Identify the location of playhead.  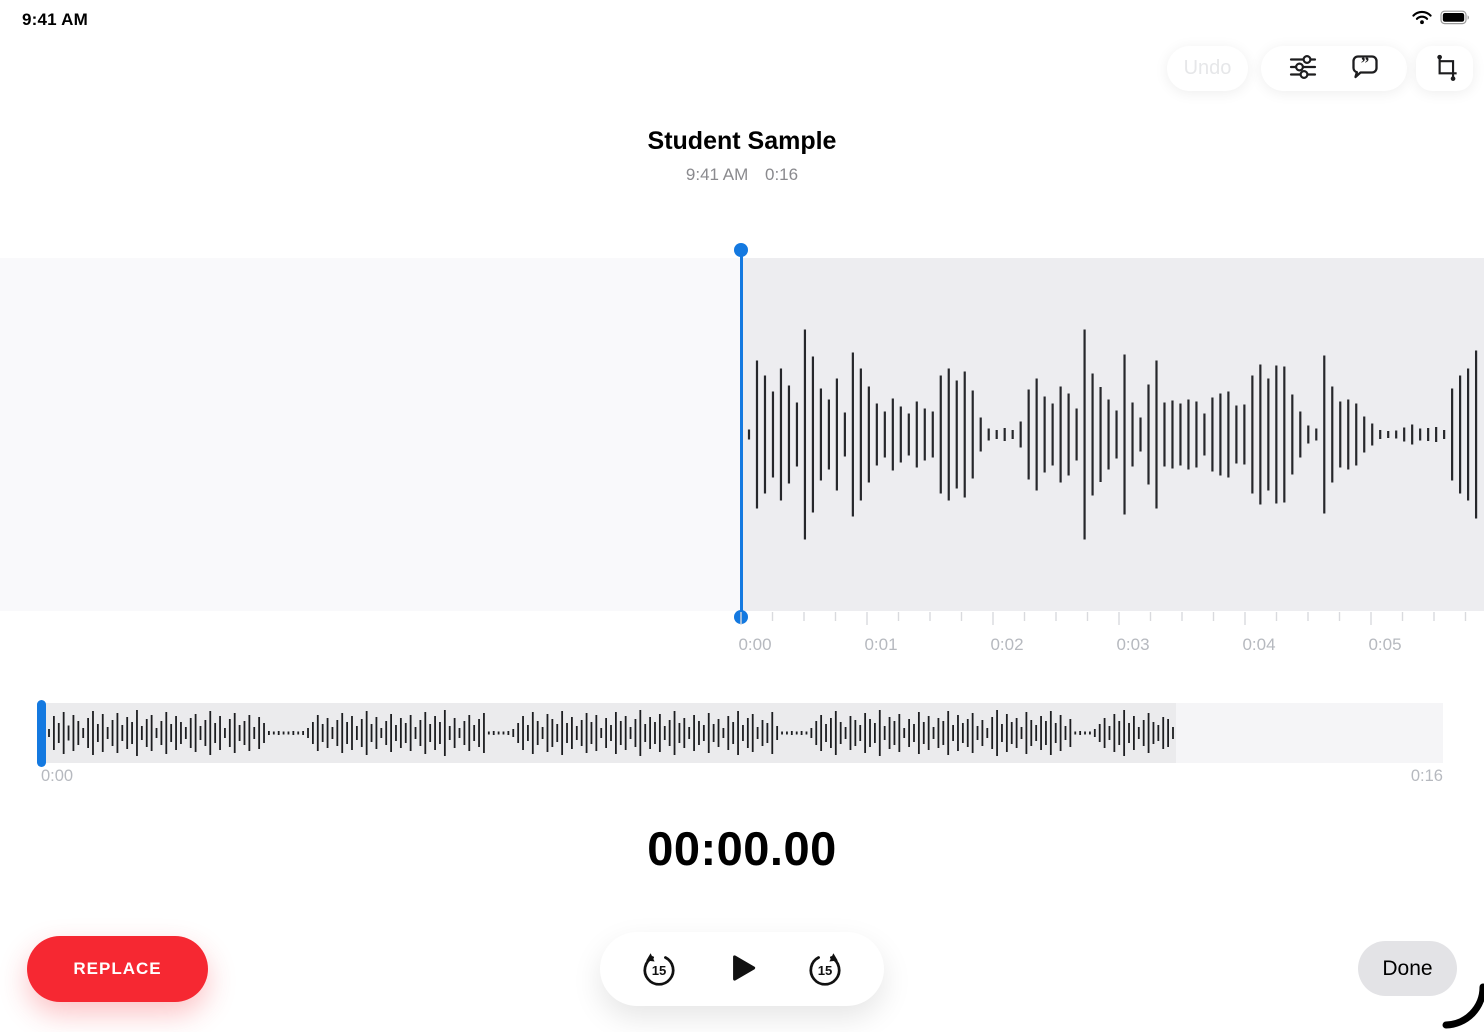
(741, 433).